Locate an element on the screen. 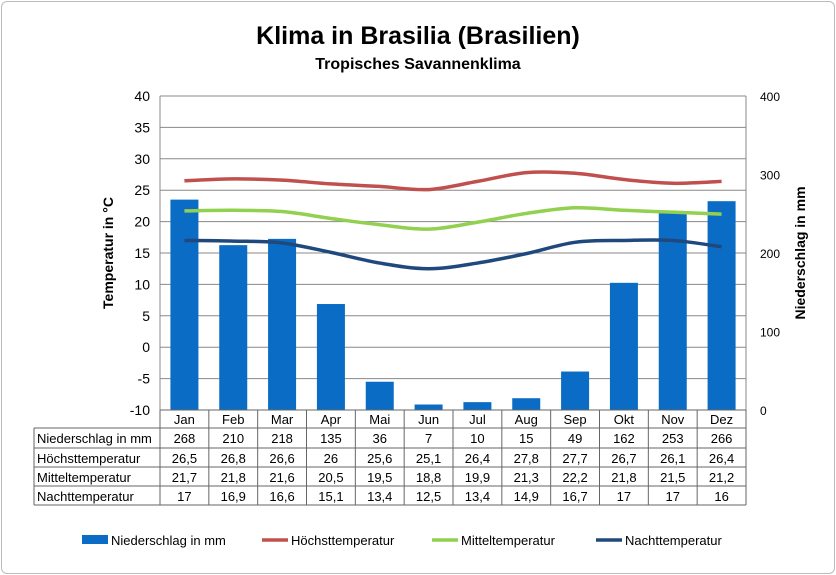  legend-label: Nachttemperatur is located at coordinates (673, 540).